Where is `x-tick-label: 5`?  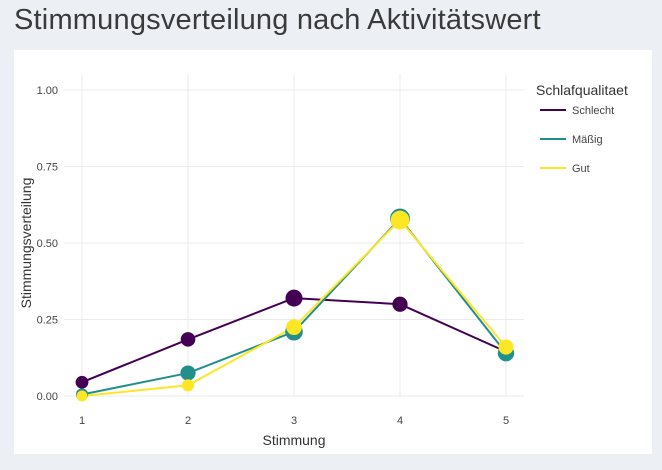 x-tick-label: 5 is located at coordinates (506, 421).